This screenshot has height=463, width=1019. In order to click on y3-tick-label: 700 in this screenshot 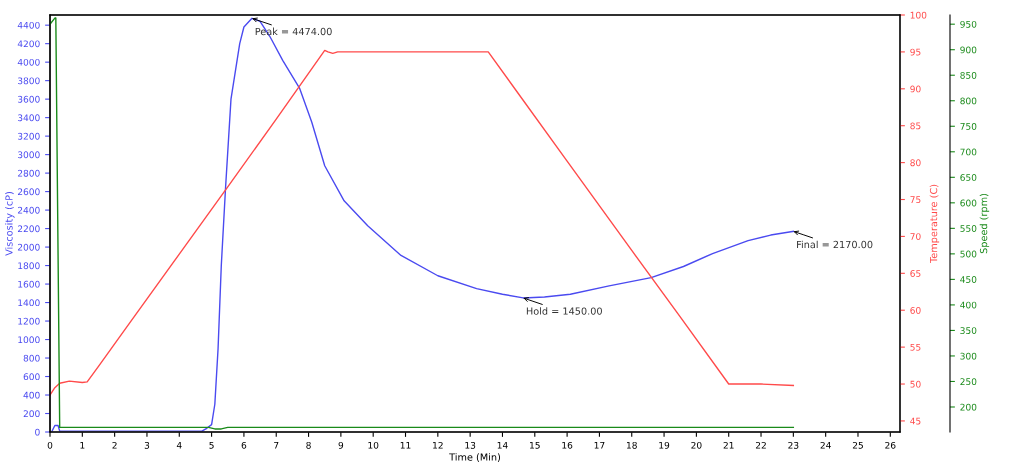, I will do `click(968, 152)`.